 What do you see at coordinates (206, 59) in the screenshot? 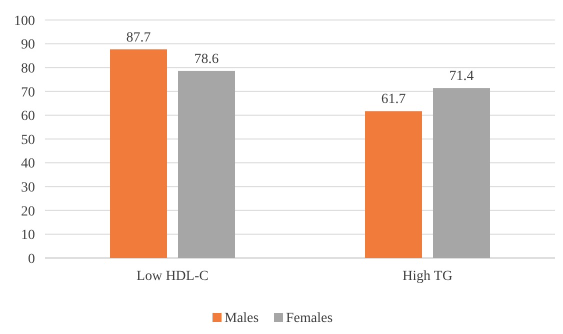
I see `data-label: 78.6` at bounding box center [206, 59].